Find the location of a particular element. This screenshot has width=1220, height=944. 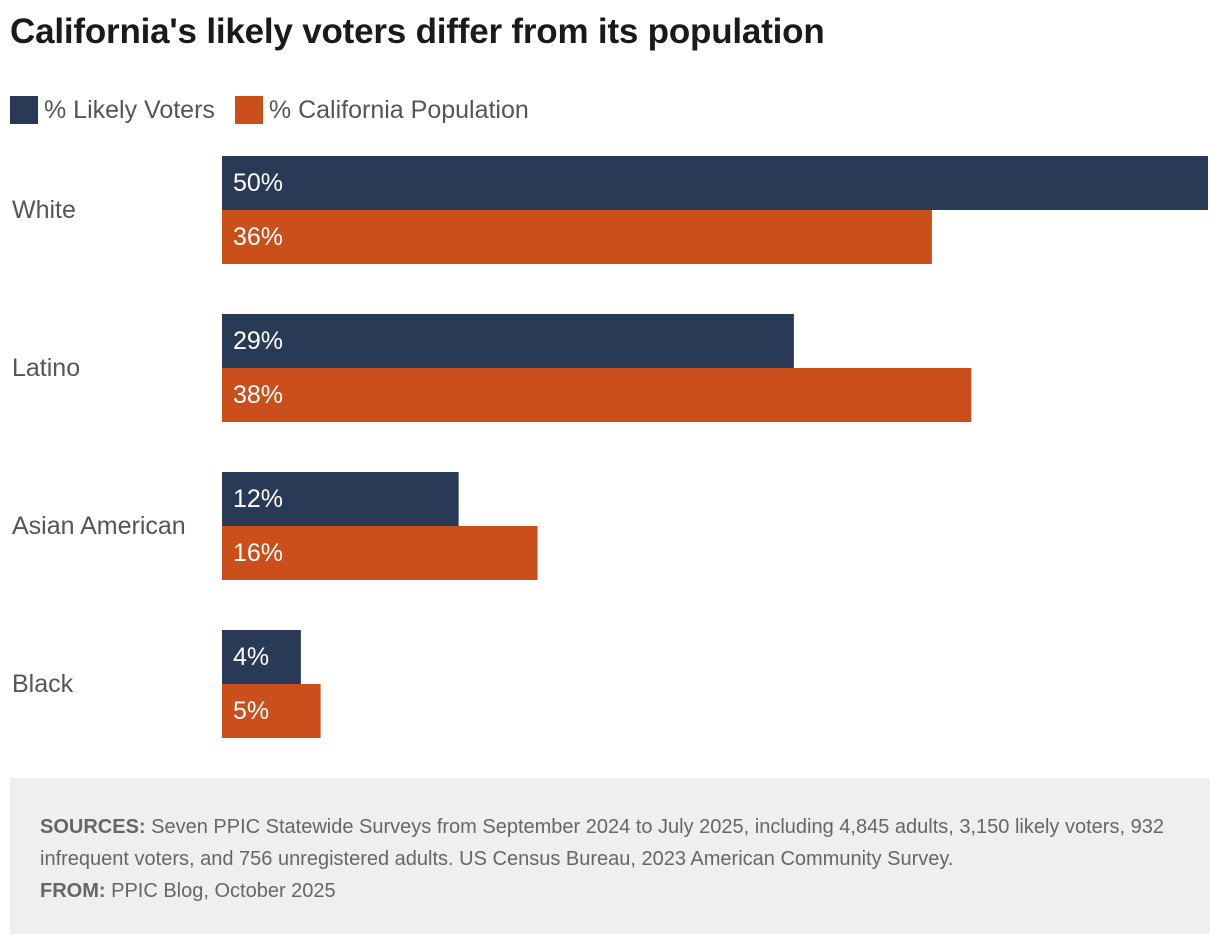

from-text: PPIC Blog, October 2025 is located at coordinates (220, 891).